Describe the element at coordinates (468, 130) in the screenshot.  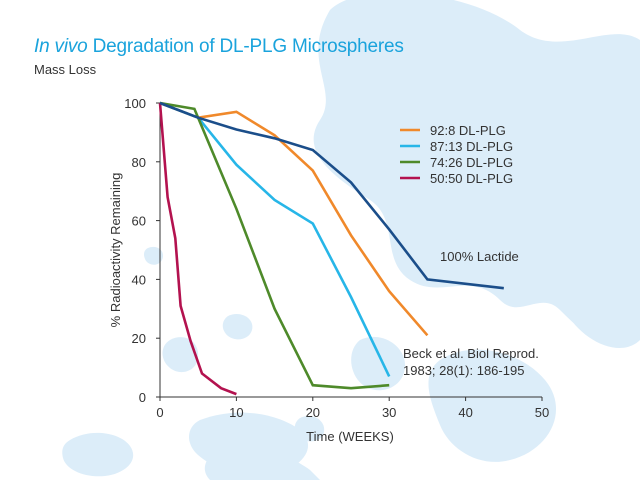
I see `legend-label: 92:8 DL-PLG` at that location.